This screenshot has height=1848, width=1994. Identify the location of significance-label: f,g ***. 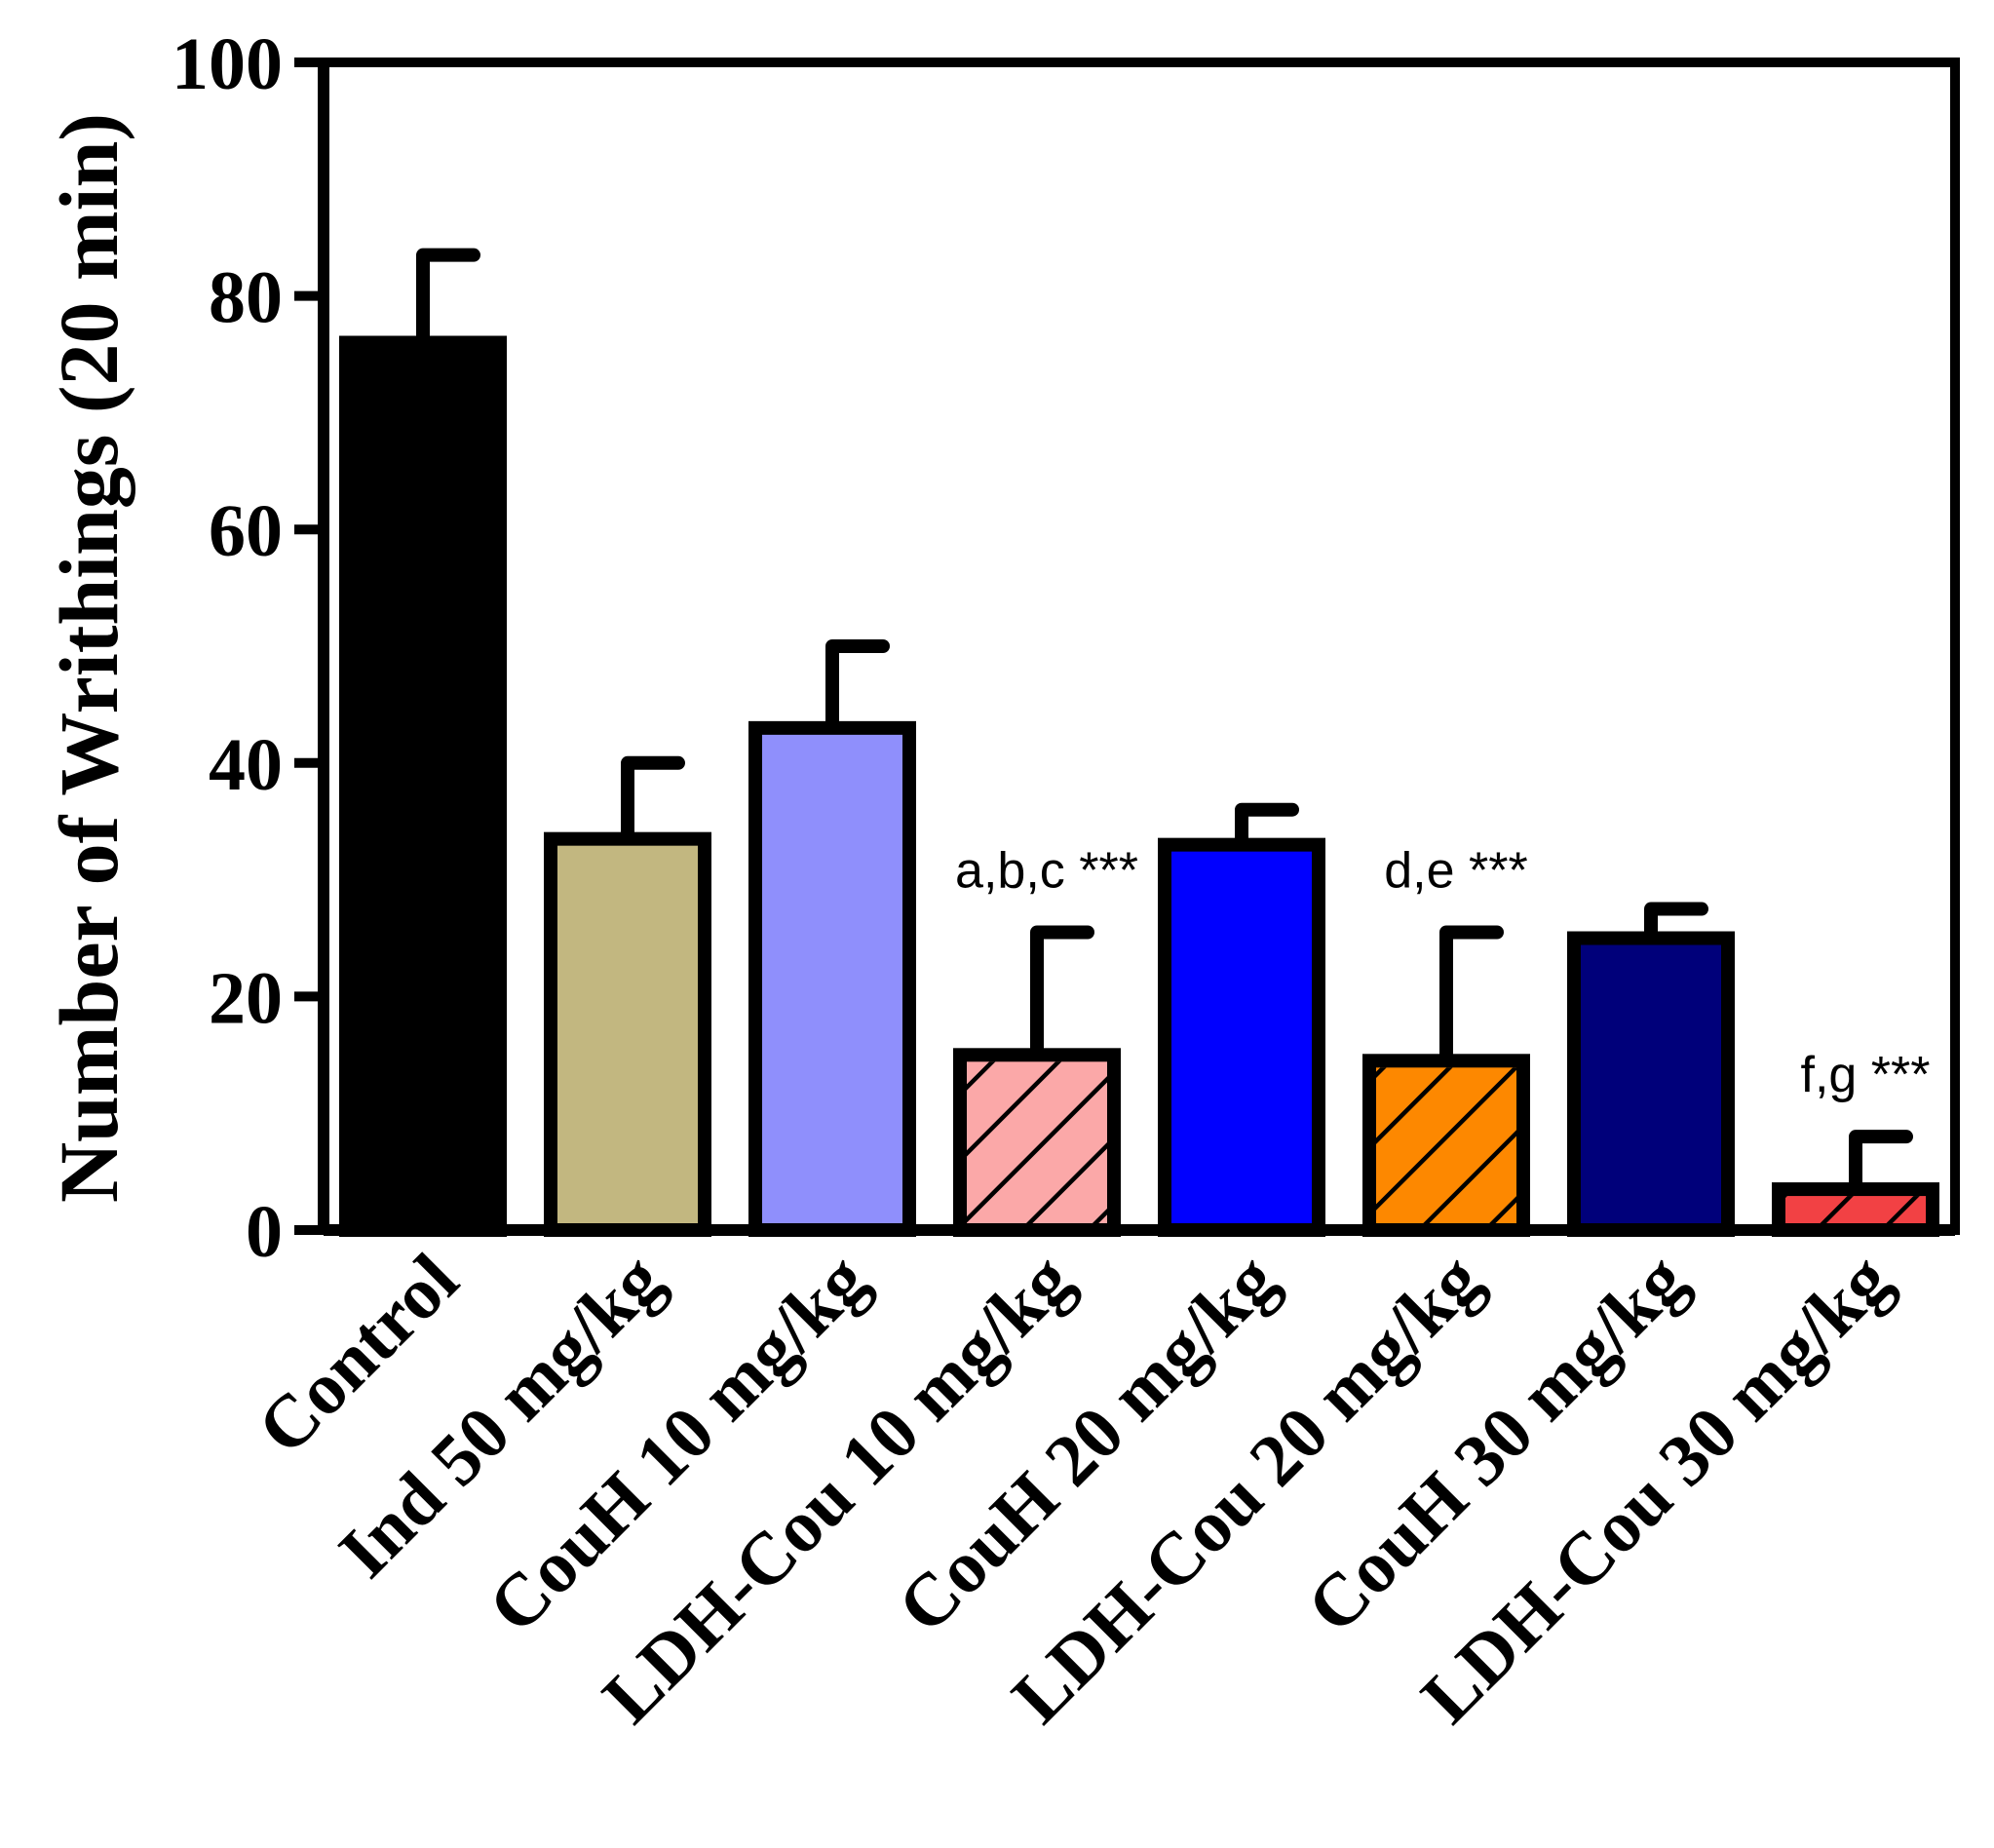
(1866, 1075).